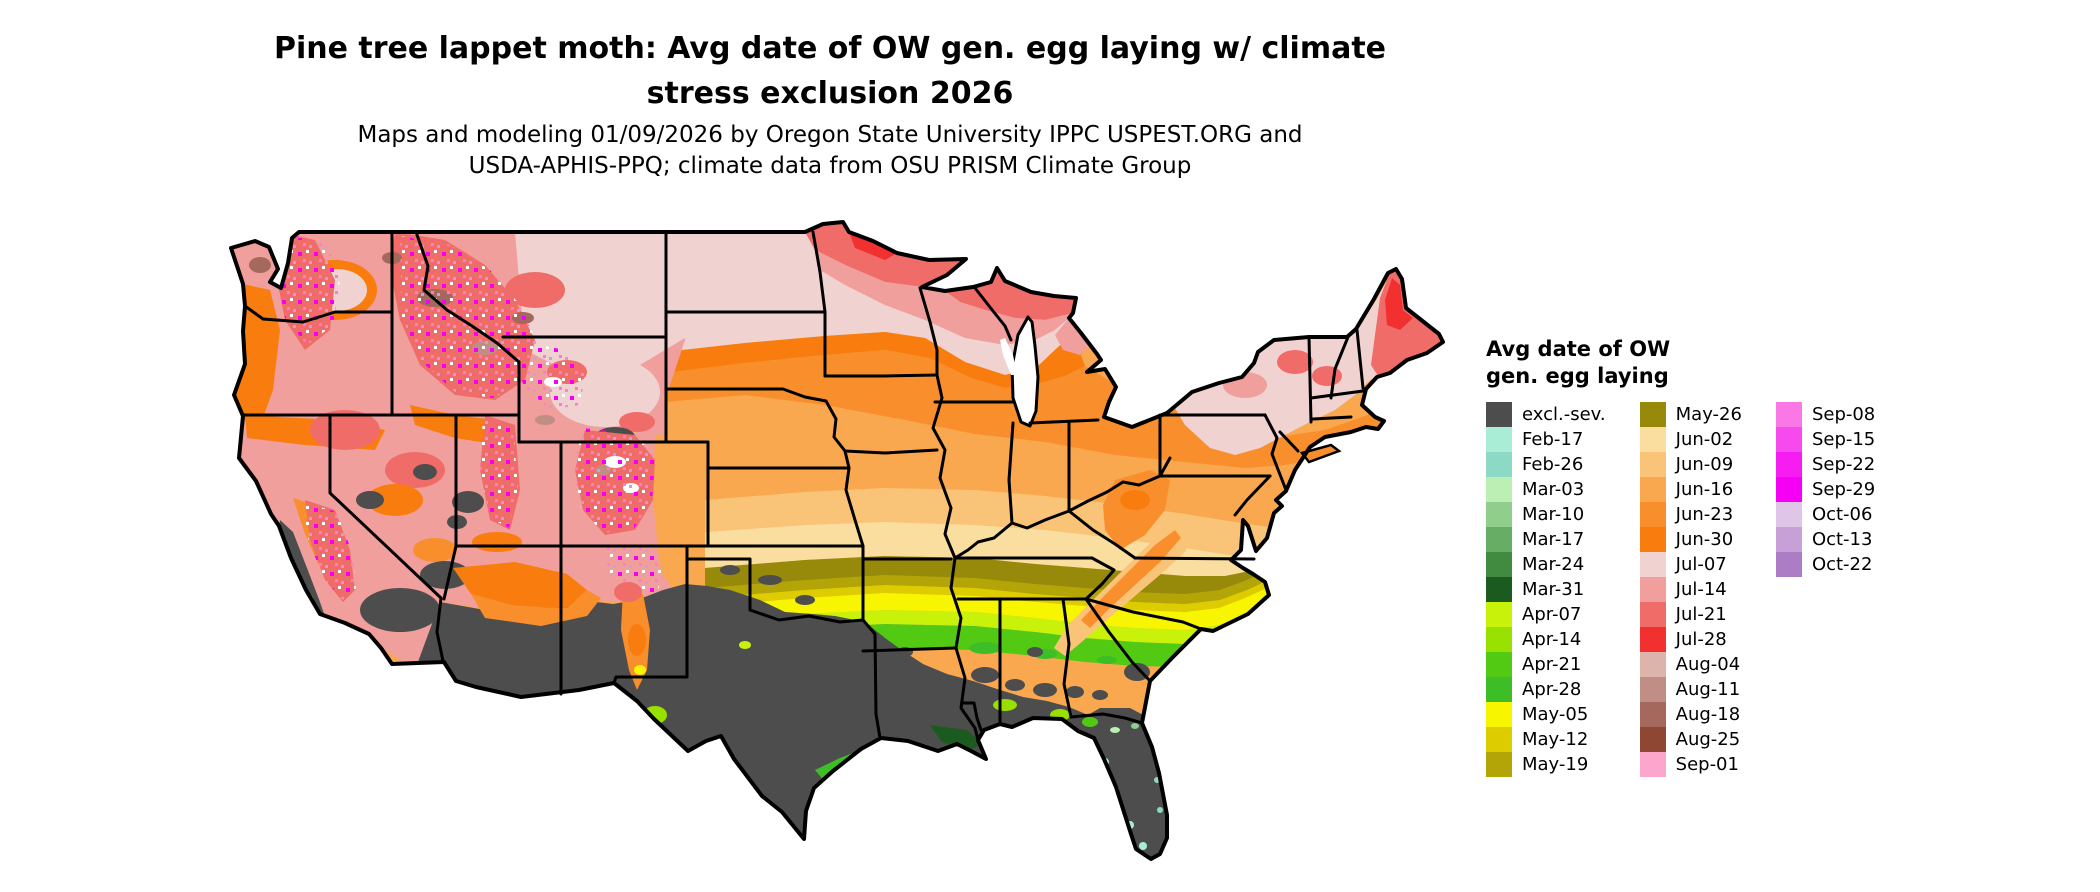  What do you see at coordinates (1842, 539) in the screenshot?
I see `legend-label: Oct-13` at bounding box center [1842, 539].